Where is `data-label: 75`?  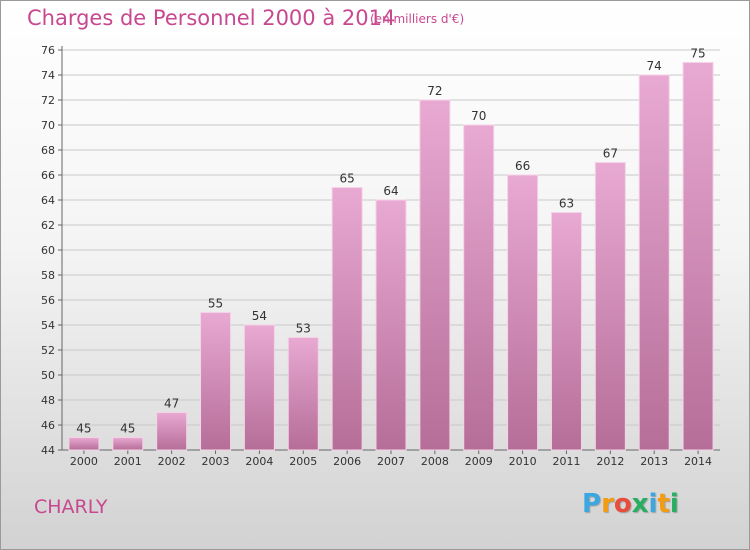
data-label: 75 is located at coordinates (697, 54).